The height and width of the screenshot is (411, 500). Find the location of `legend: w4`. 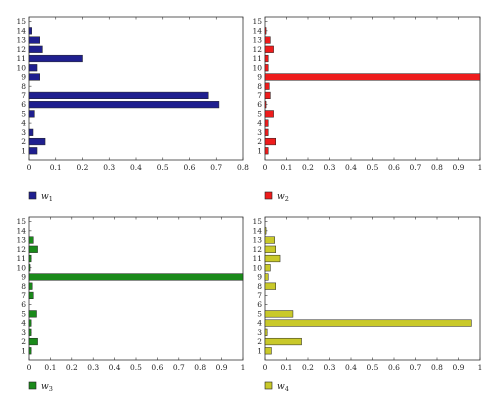

legend: w4 is located at coordinates (276, 387).